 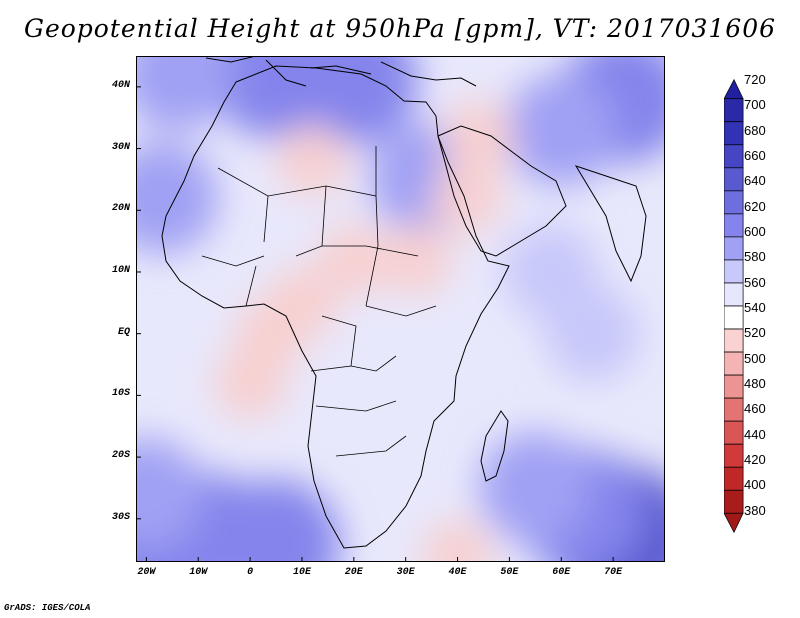 What do you see at coordinates (755, 181) in the screenshot?
I see `colorbar-label: 640` at bounding box center [755, 181].